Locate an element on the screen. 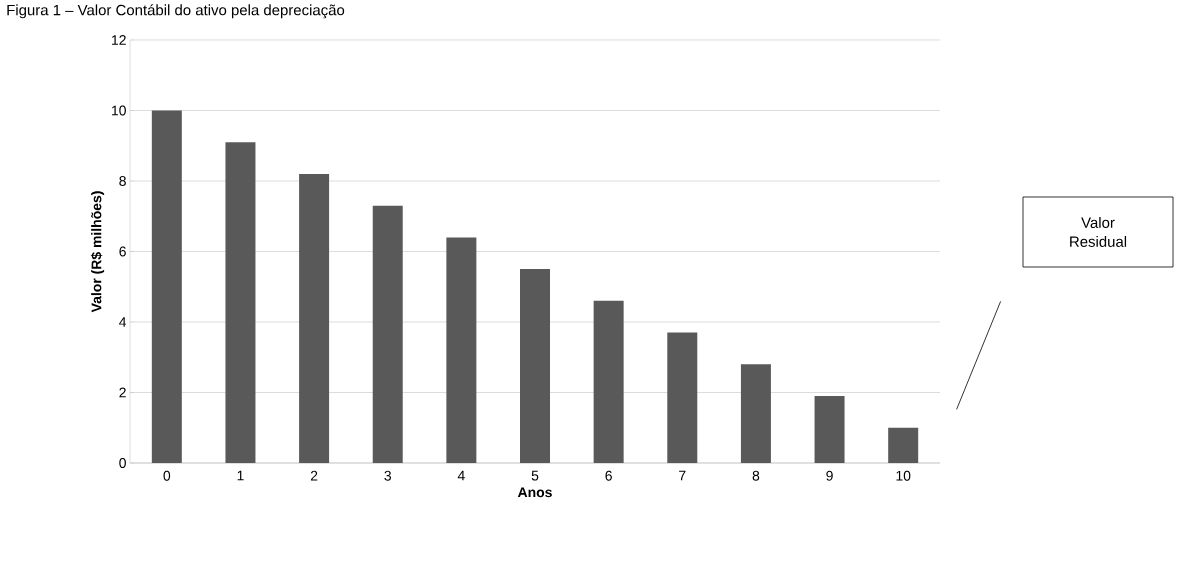 Image resolution: width=1186 pixels, height=578 pixels. y-tick-label: 6 is located at coordinates (122, 251).